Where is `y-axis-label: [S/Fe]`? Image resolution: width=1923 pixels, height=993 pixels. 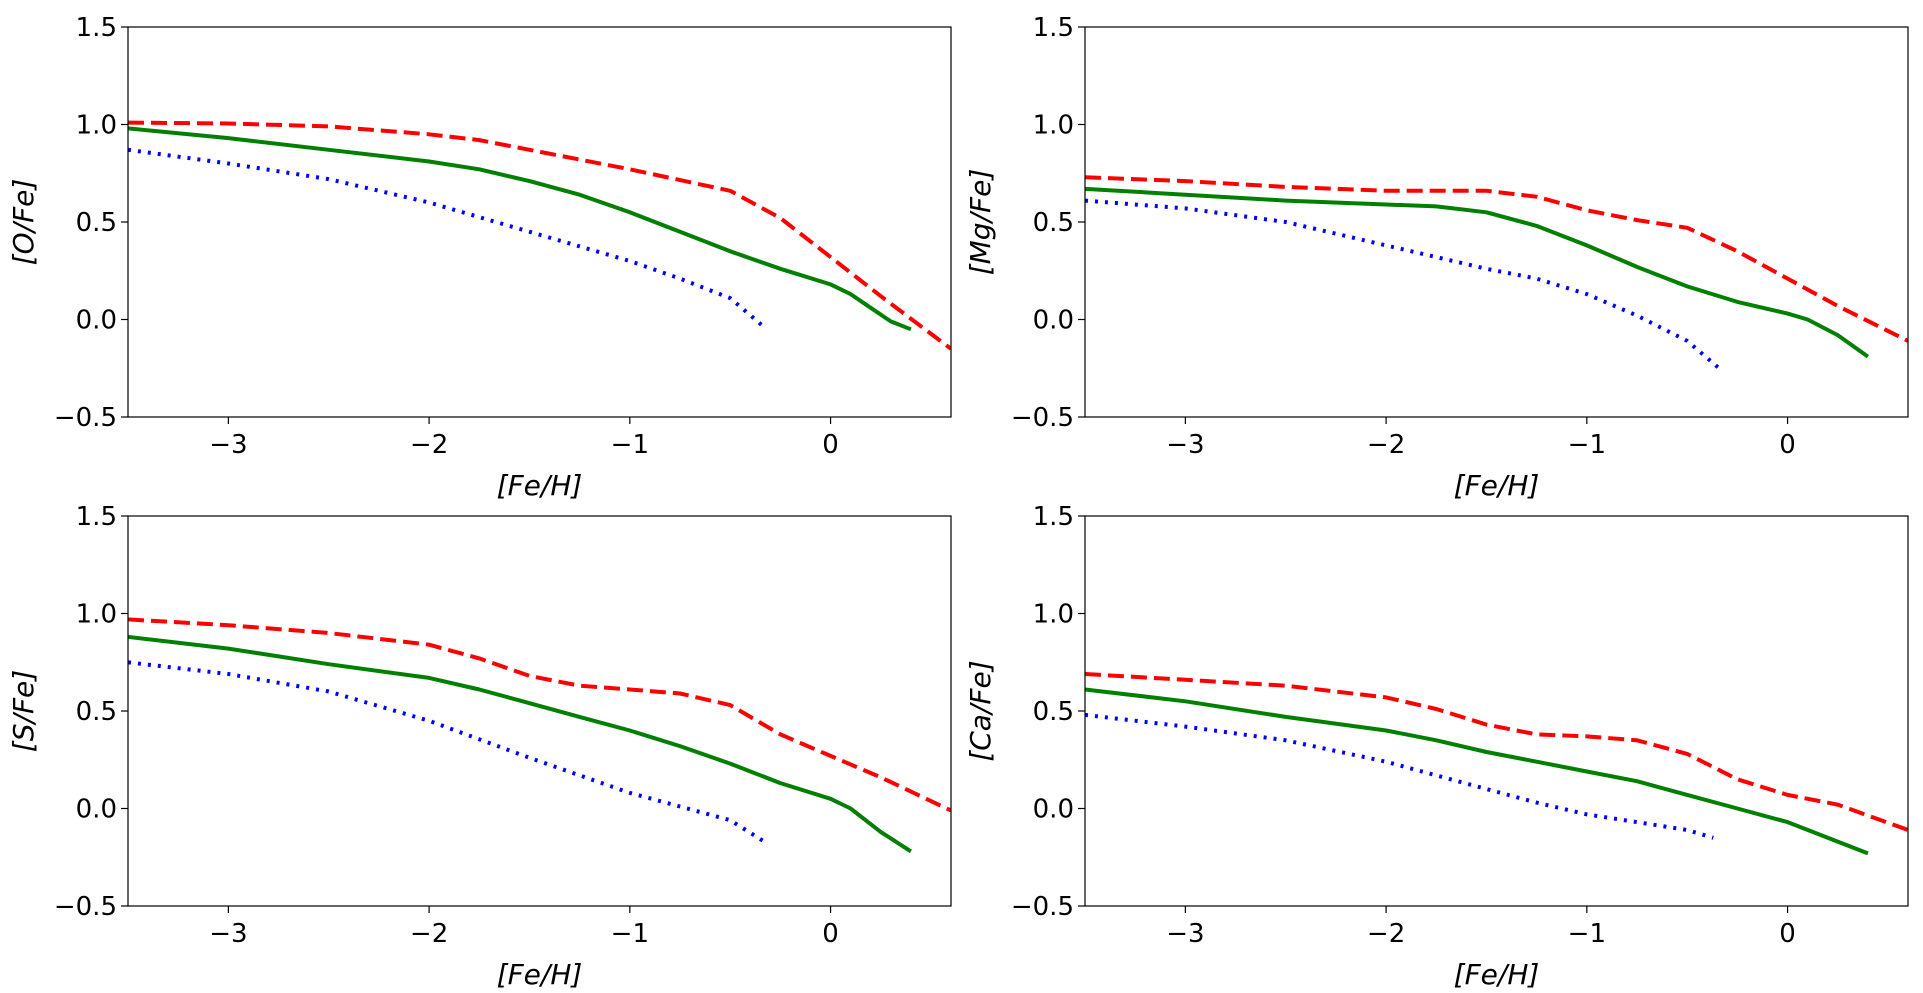 y-axis-label: [S/Fe] is located at coordinates (23, 711).